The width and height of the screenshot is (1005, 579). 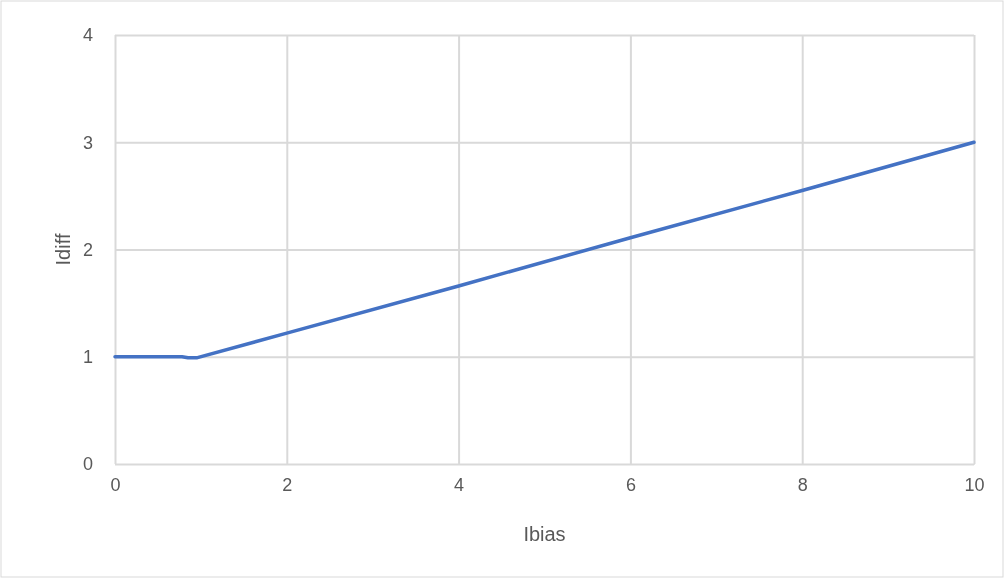 What do you see at coordinates (974, 484) in the screenshot?
I see `x-tick-label: 10` at bounding box center [974, 484].